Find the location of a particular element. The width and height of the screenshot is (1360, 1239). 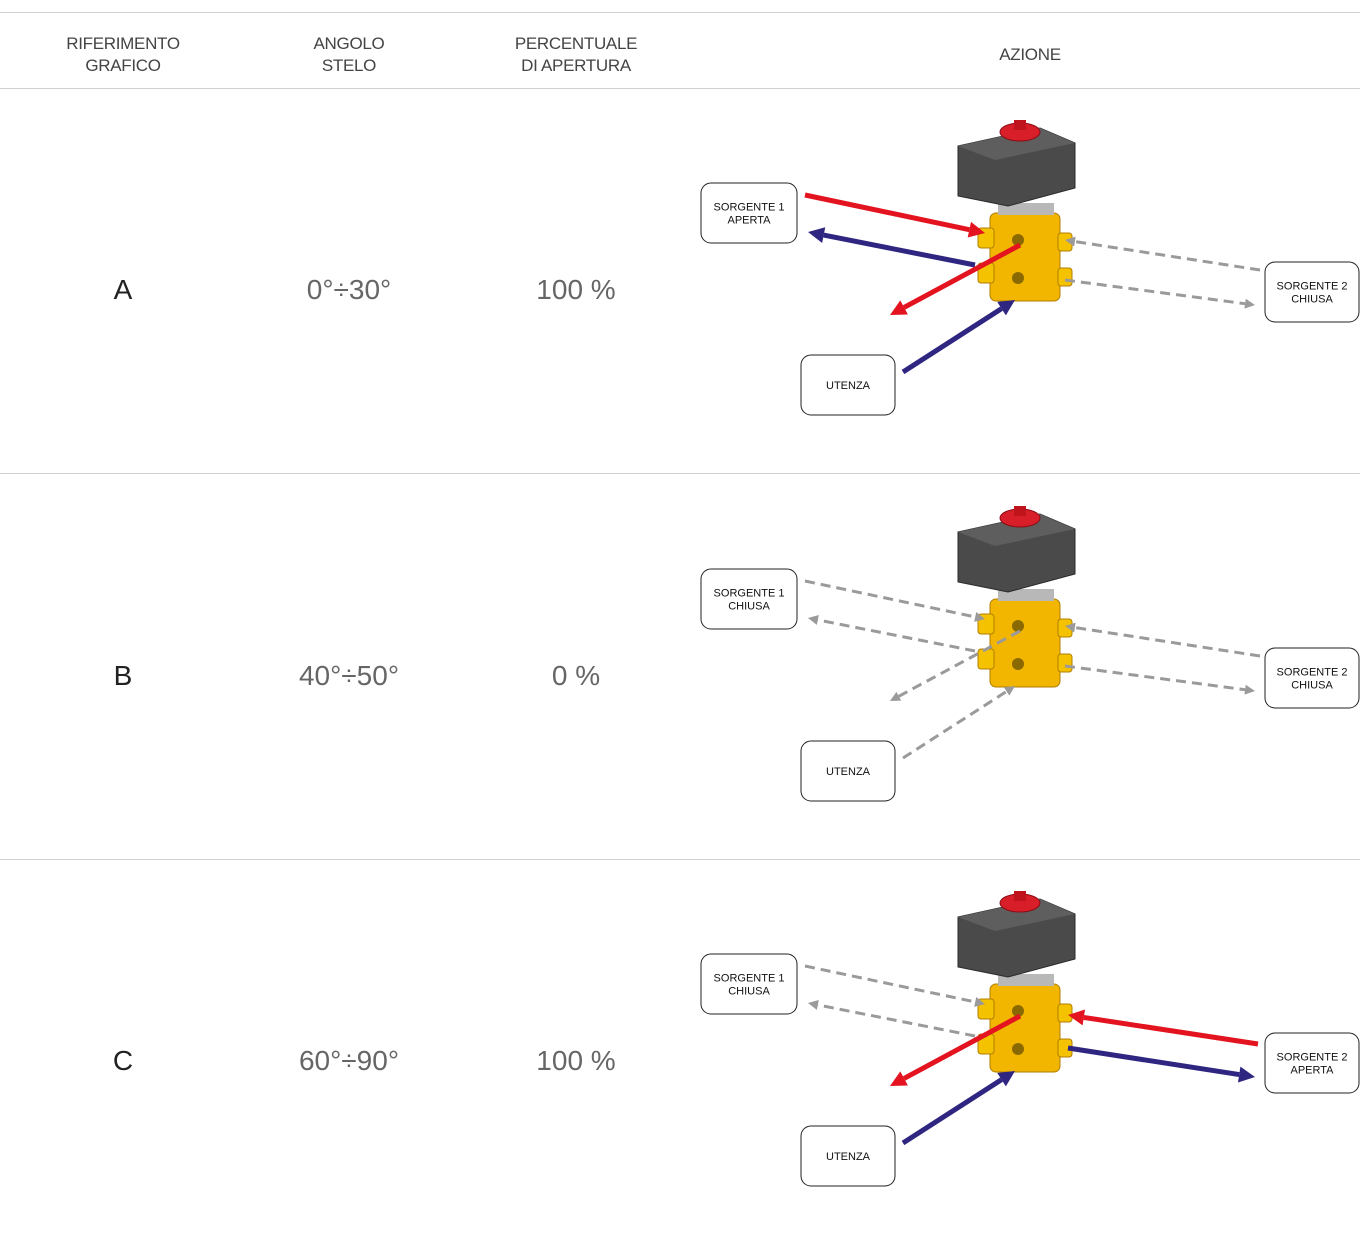

column-header: ANGOLO STELO is located at coordinates (349, 55).